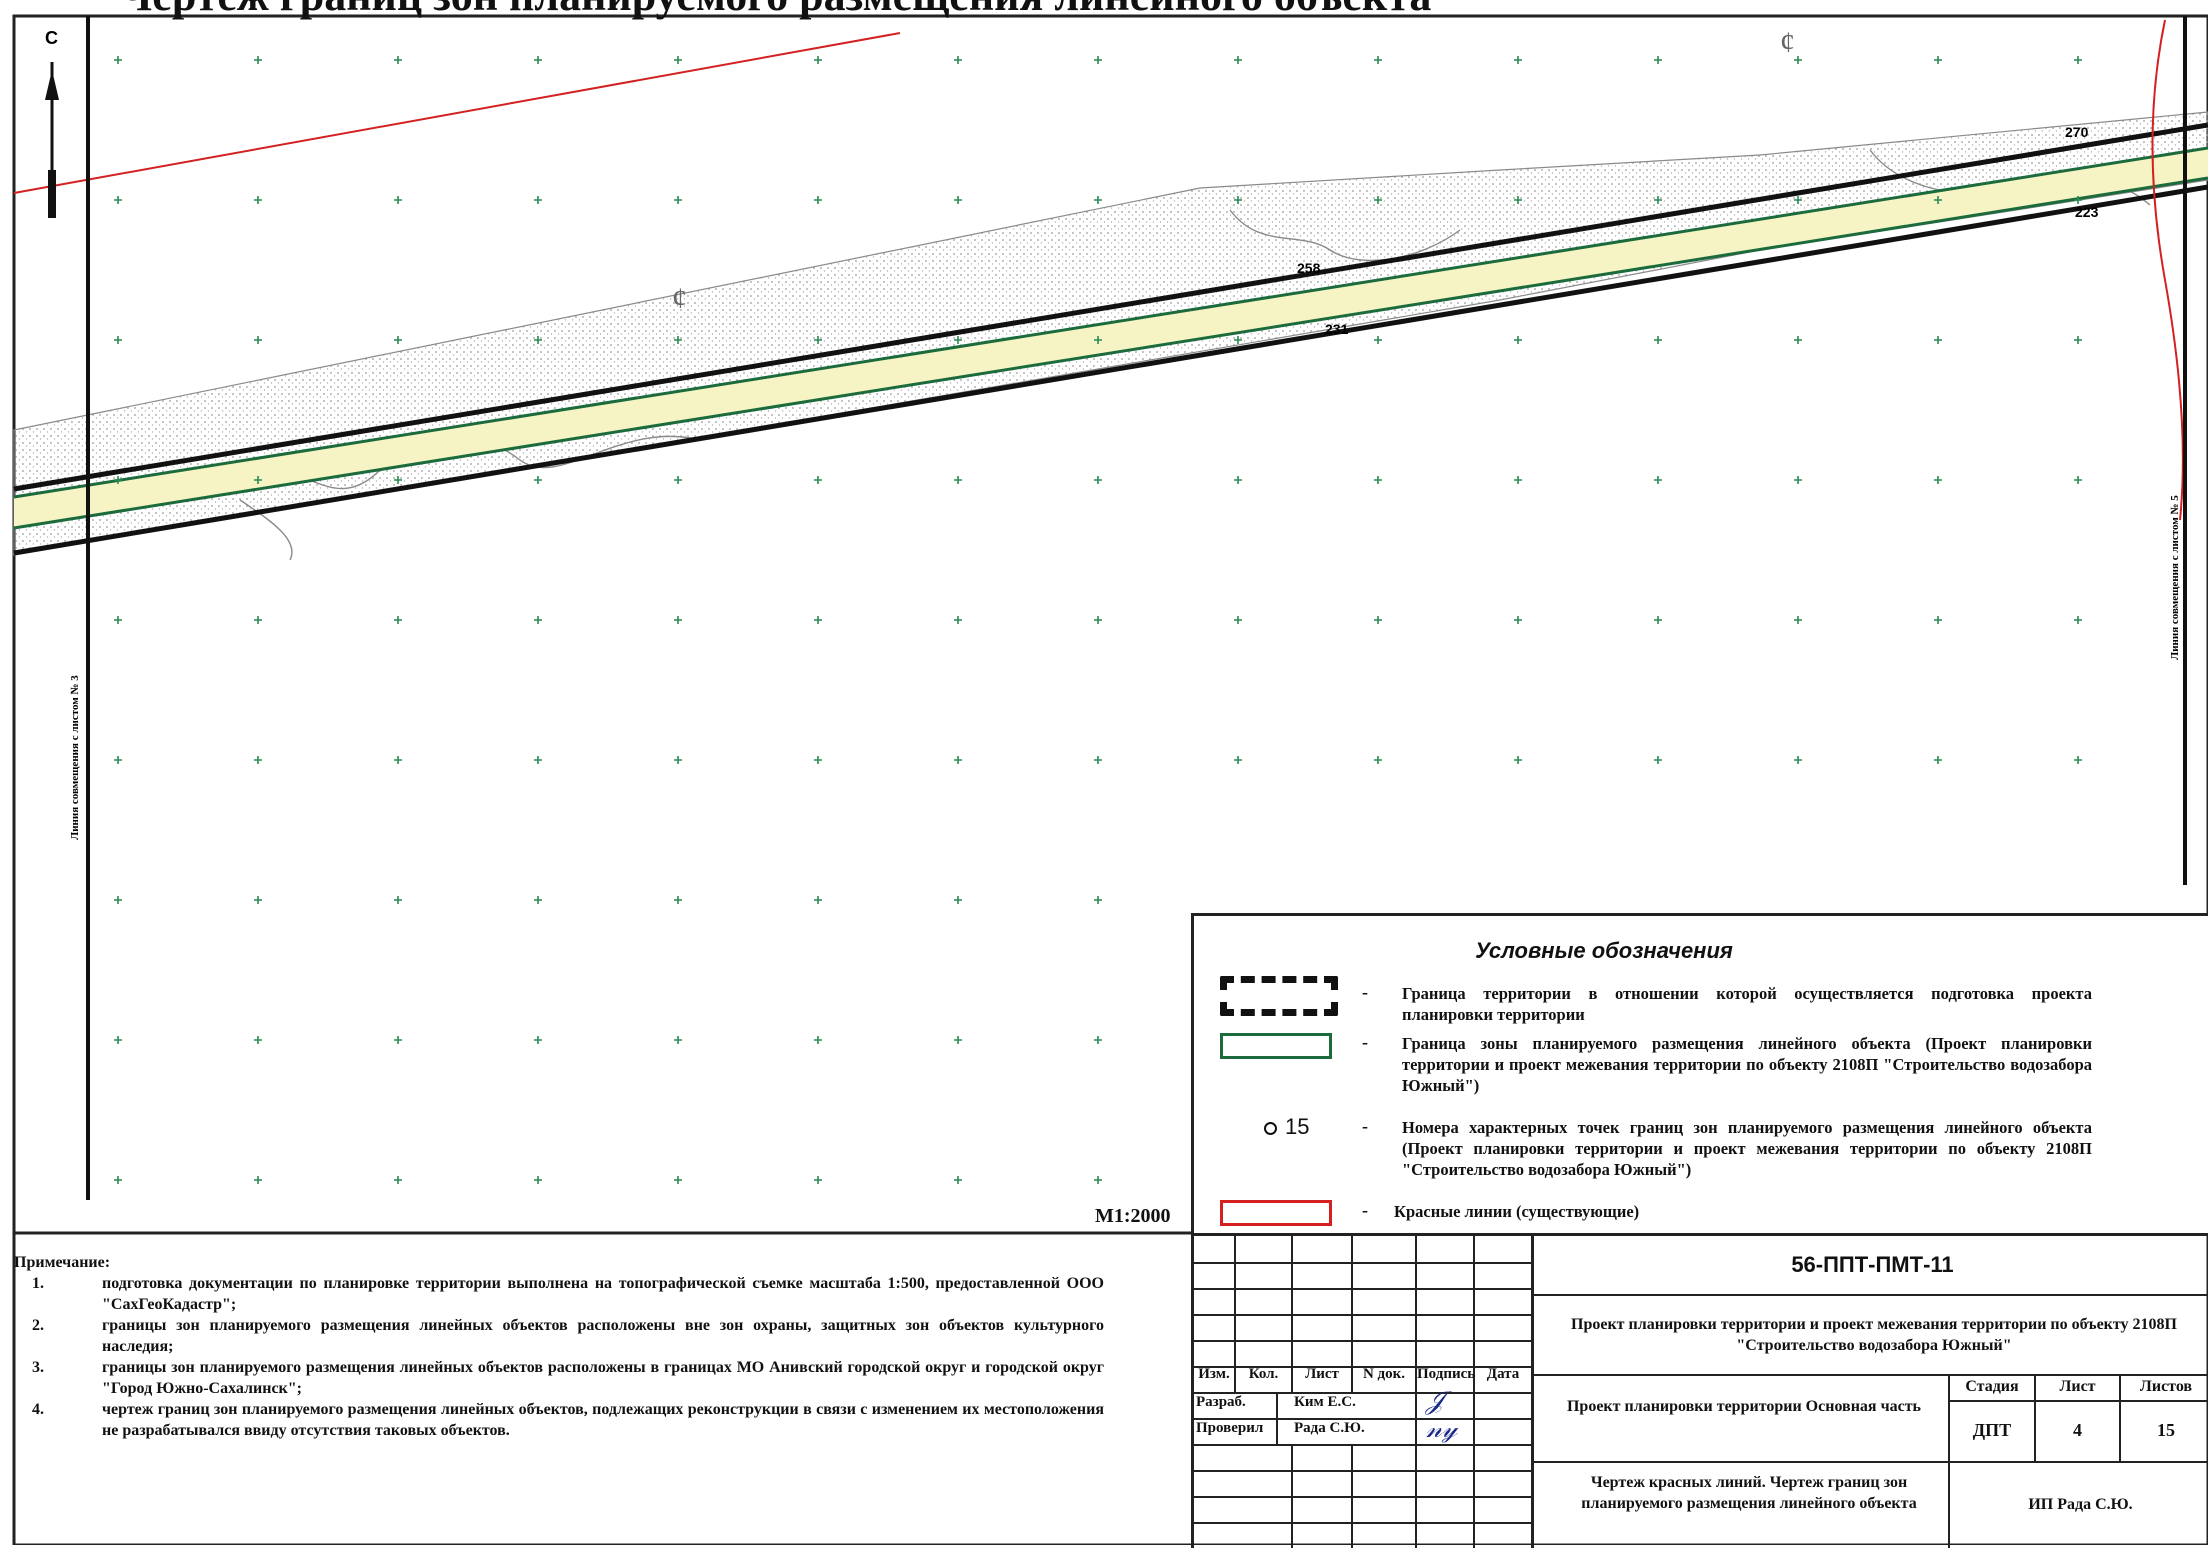 Image resolution: width=2208 pixels, height=1548 pixels. Describe the element at coordinates (2166, 1430) in the screenshot. I see `tb-sheets: 15` at that location.